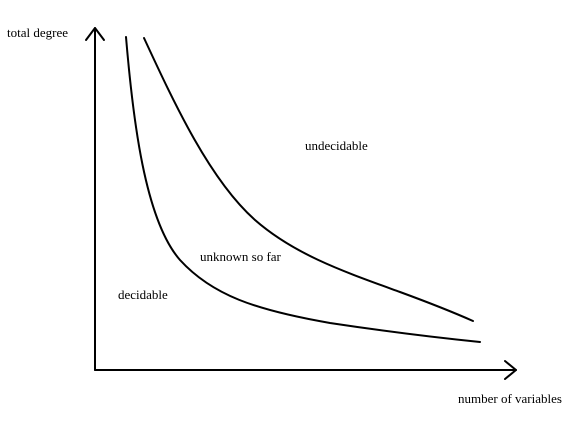 Image resolution: width=576 pixels, height=440 pixels. Describe the element at coordinates (95, 199) in the screenshot. I see `y-axis` at that location.